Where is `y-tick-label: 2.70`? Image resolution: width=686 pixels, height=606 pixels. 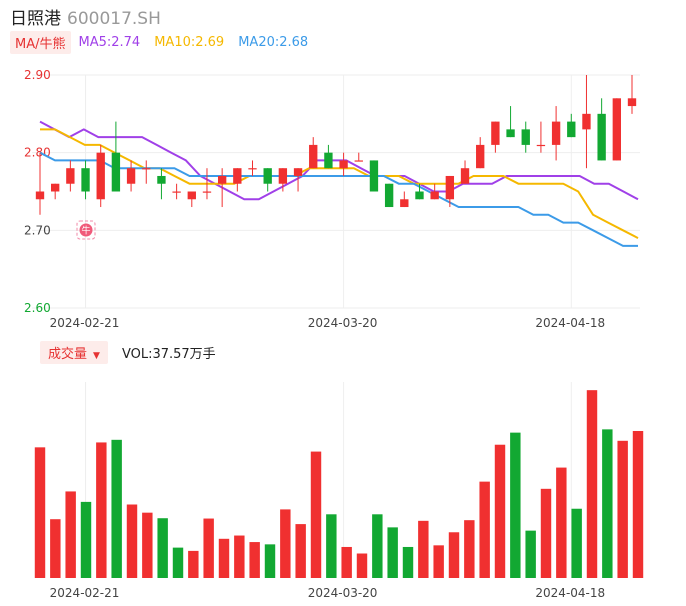 y-tick-label: 2.70 is located at coordinates (37, 230).